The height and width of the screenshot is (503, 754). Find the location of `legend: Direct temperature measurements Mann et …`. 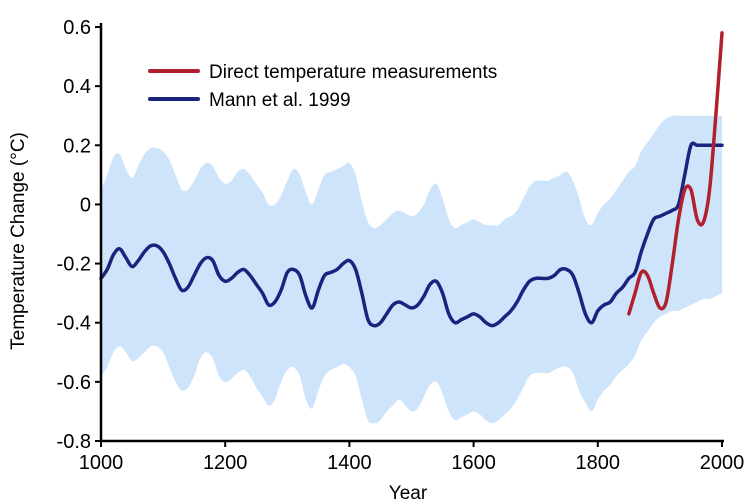

legend: Direct temperature measurements Mann et … is located at coordinates (322, 86).